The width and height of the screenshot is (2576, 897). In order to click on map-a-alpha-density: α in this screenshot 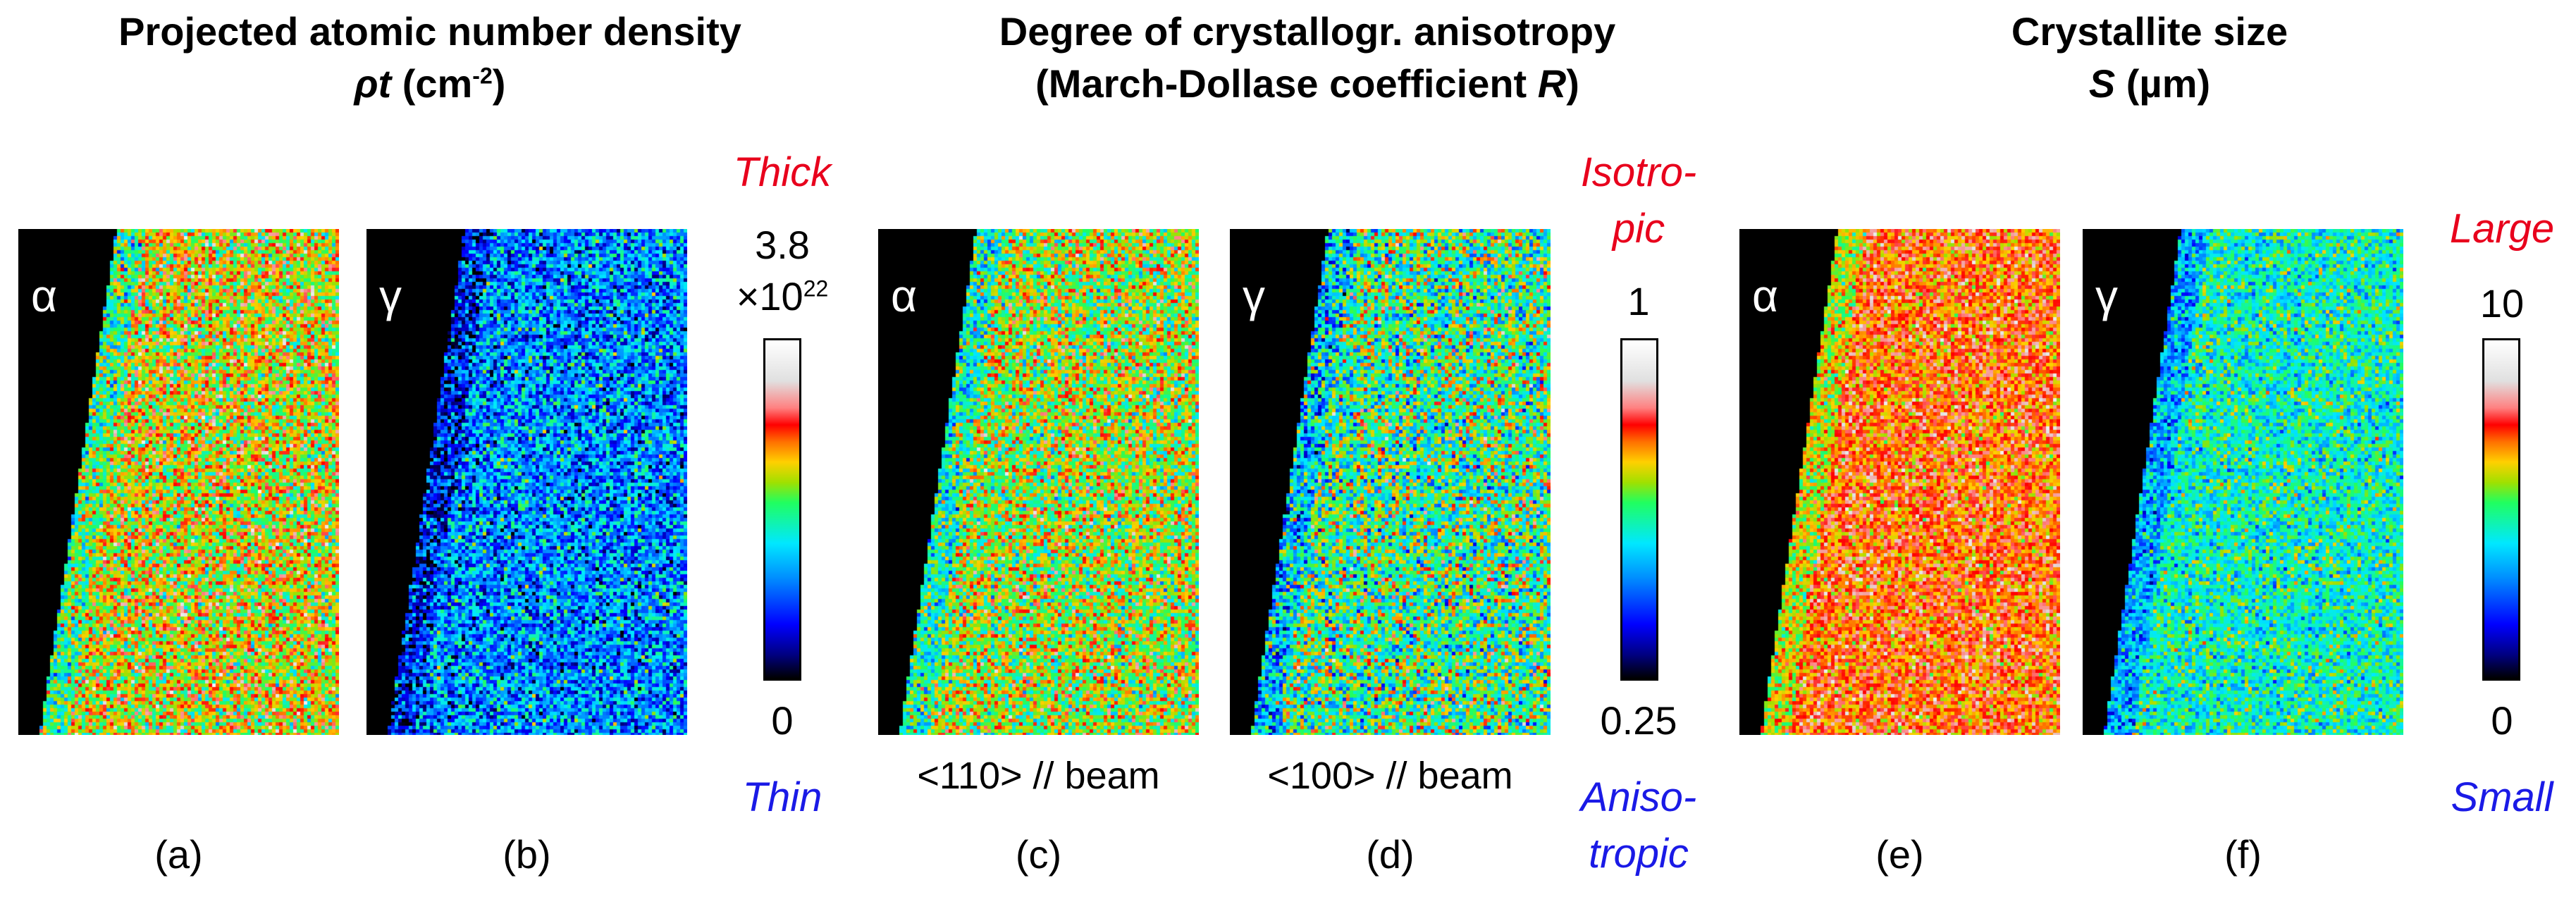, I will do `click(178, 482)`.